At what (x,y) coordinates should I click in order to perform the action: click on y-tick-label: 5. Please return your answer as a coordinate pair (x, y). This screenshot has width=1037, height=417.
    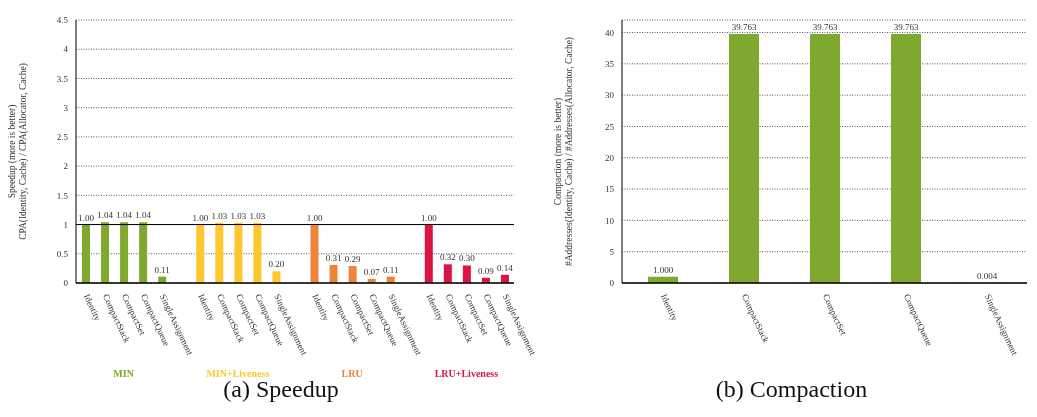
    Looking at the image, I should click on (612, 251).